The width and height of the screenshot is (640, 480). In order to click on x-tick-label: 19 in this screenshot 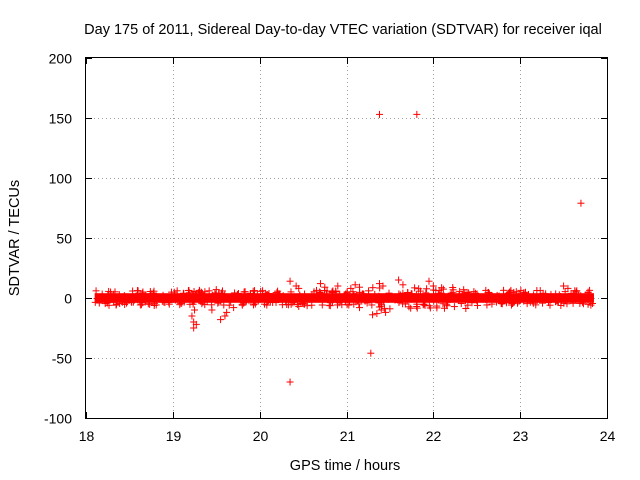, I will do `click(174, 436)`.